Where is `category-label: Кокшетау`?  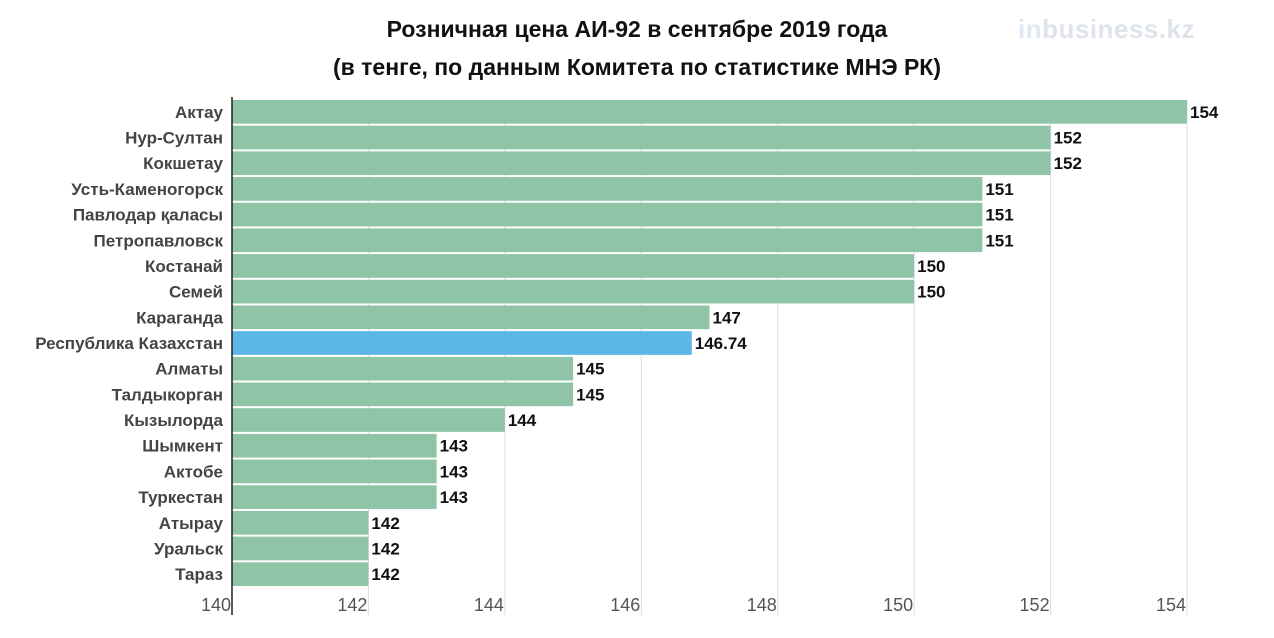 category-label: Кокшетау is located at coordinates (183, 163).